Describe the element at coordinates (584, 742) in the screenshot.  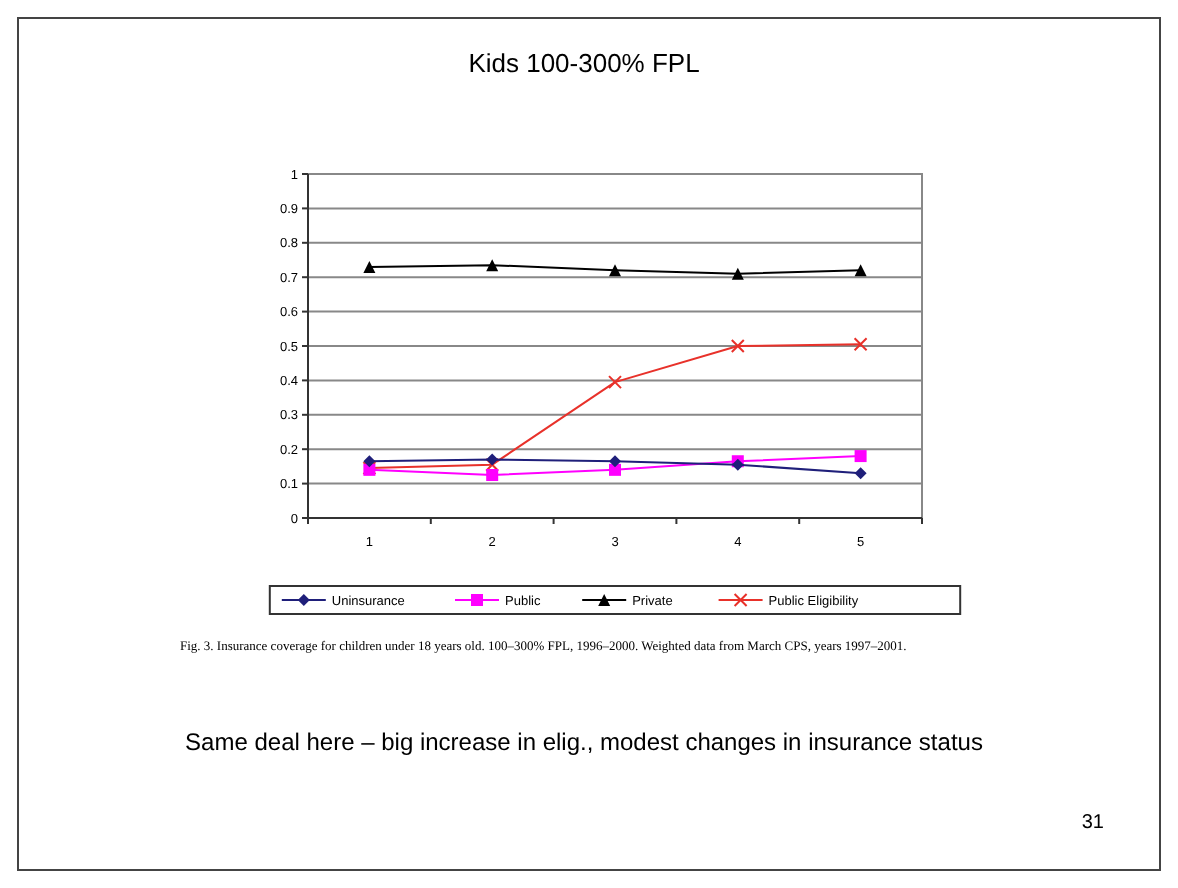
I see `text: Same deal here – big increase in elig., modest changes in insurance status` at that location.